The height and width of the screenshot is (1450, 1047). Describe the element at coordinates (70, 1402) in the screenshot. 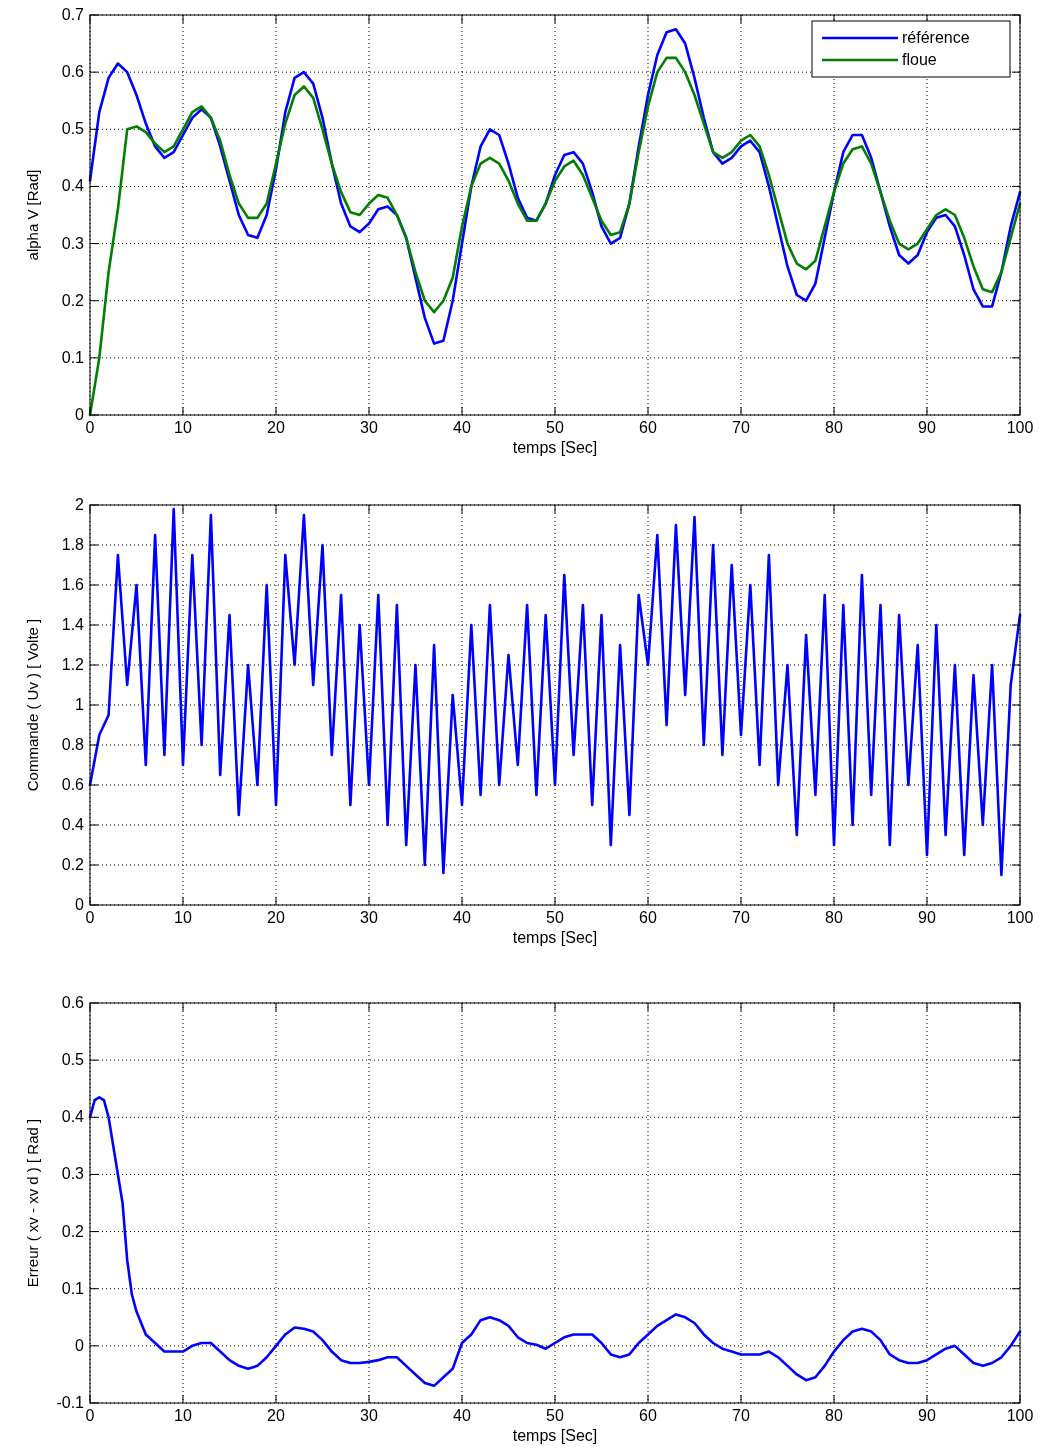

I see `y-tick-label: -0.1` at that location.